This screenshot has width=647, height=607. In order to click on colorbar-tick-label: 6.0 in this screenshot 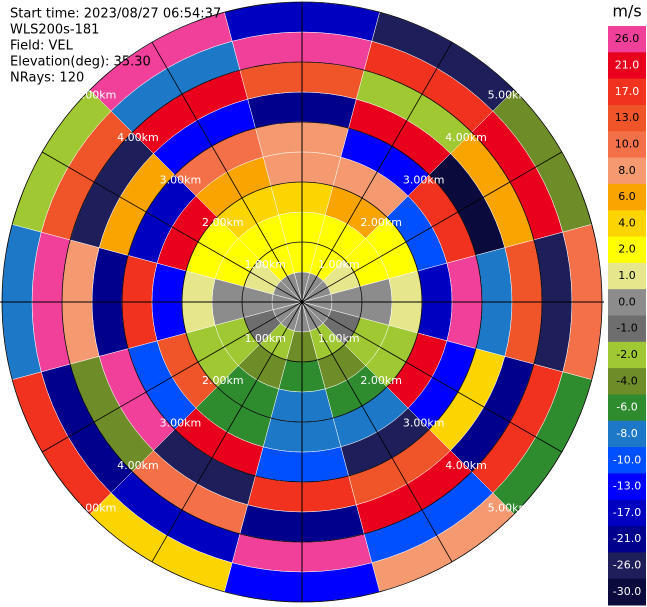, I will do `click(627, 196)`.